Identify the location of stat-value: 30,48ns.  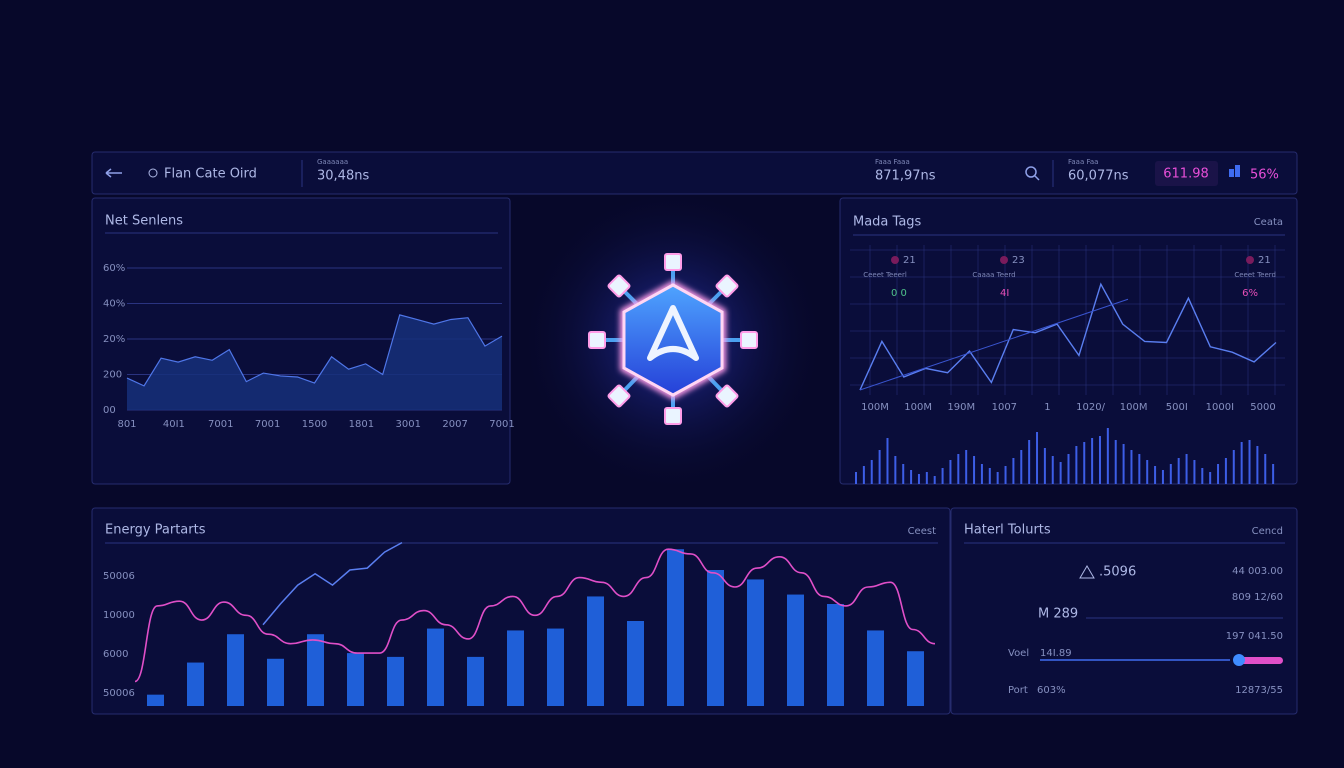
(343, 176).